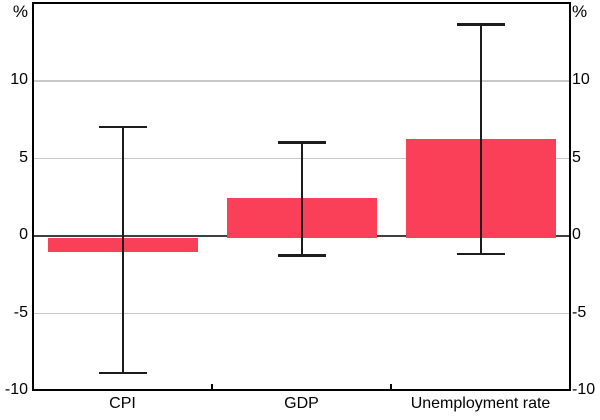 The image size is (600, 420). Describe the element at coordinates (20, 11) in the screenshot. I see `left-percent-label: %` at that location.